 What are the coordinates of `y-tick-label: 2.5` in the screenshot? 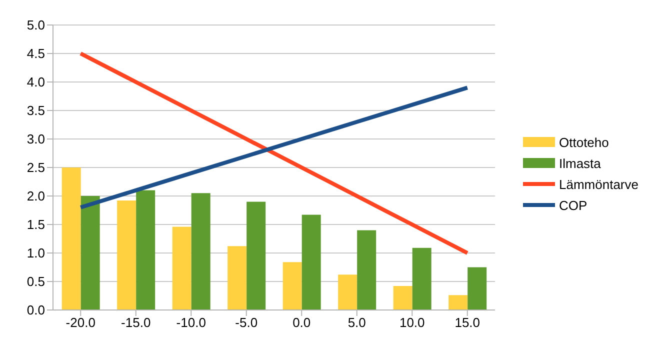 It's located at (35, 168).